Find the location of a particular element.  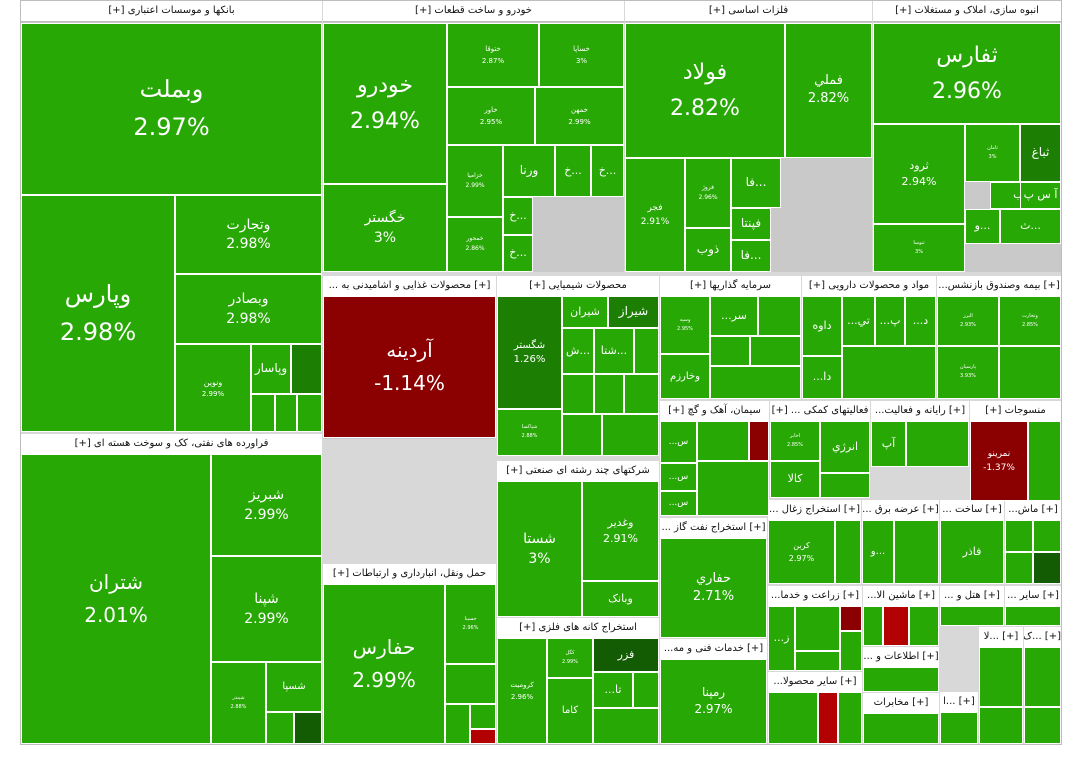

sector-title: محصولات شیمیایی [+] is located at coordinates (578, 286).